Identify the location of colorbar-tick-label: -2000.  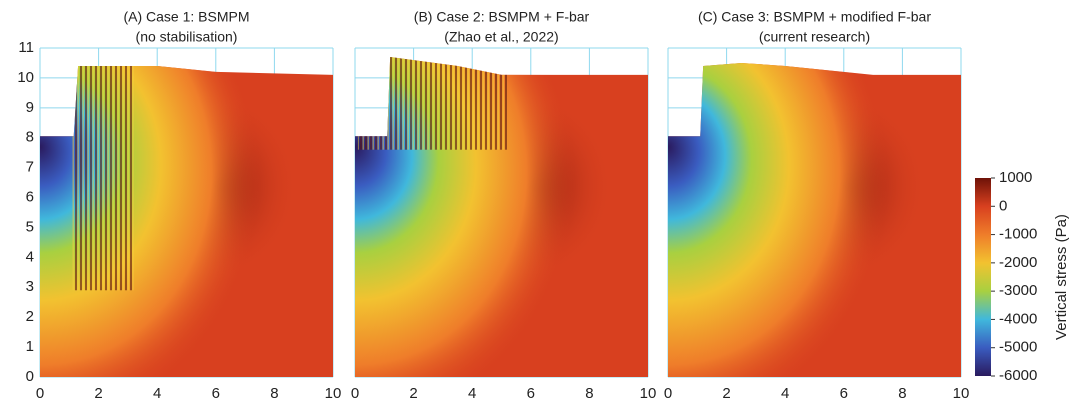
(1018, 262).